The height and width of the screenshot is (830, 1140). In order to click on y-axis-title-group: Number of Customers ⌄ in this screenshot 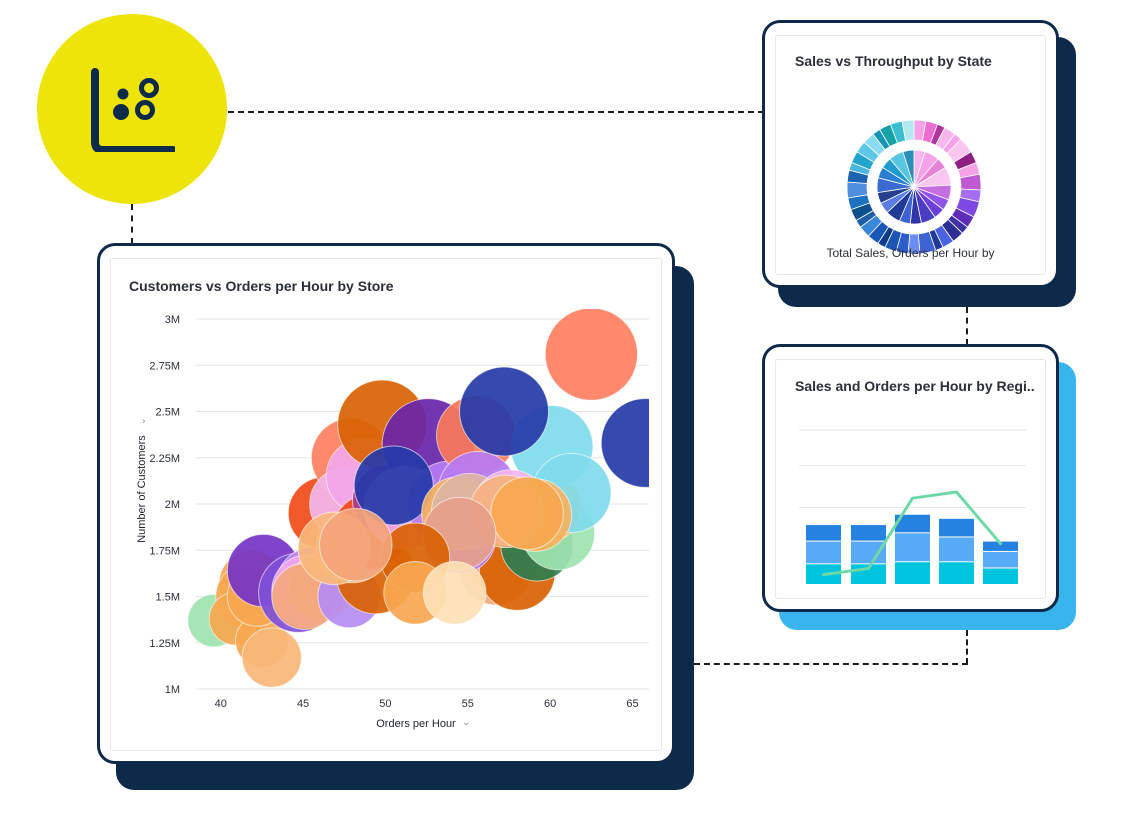, I will do `click(142, 479)`.